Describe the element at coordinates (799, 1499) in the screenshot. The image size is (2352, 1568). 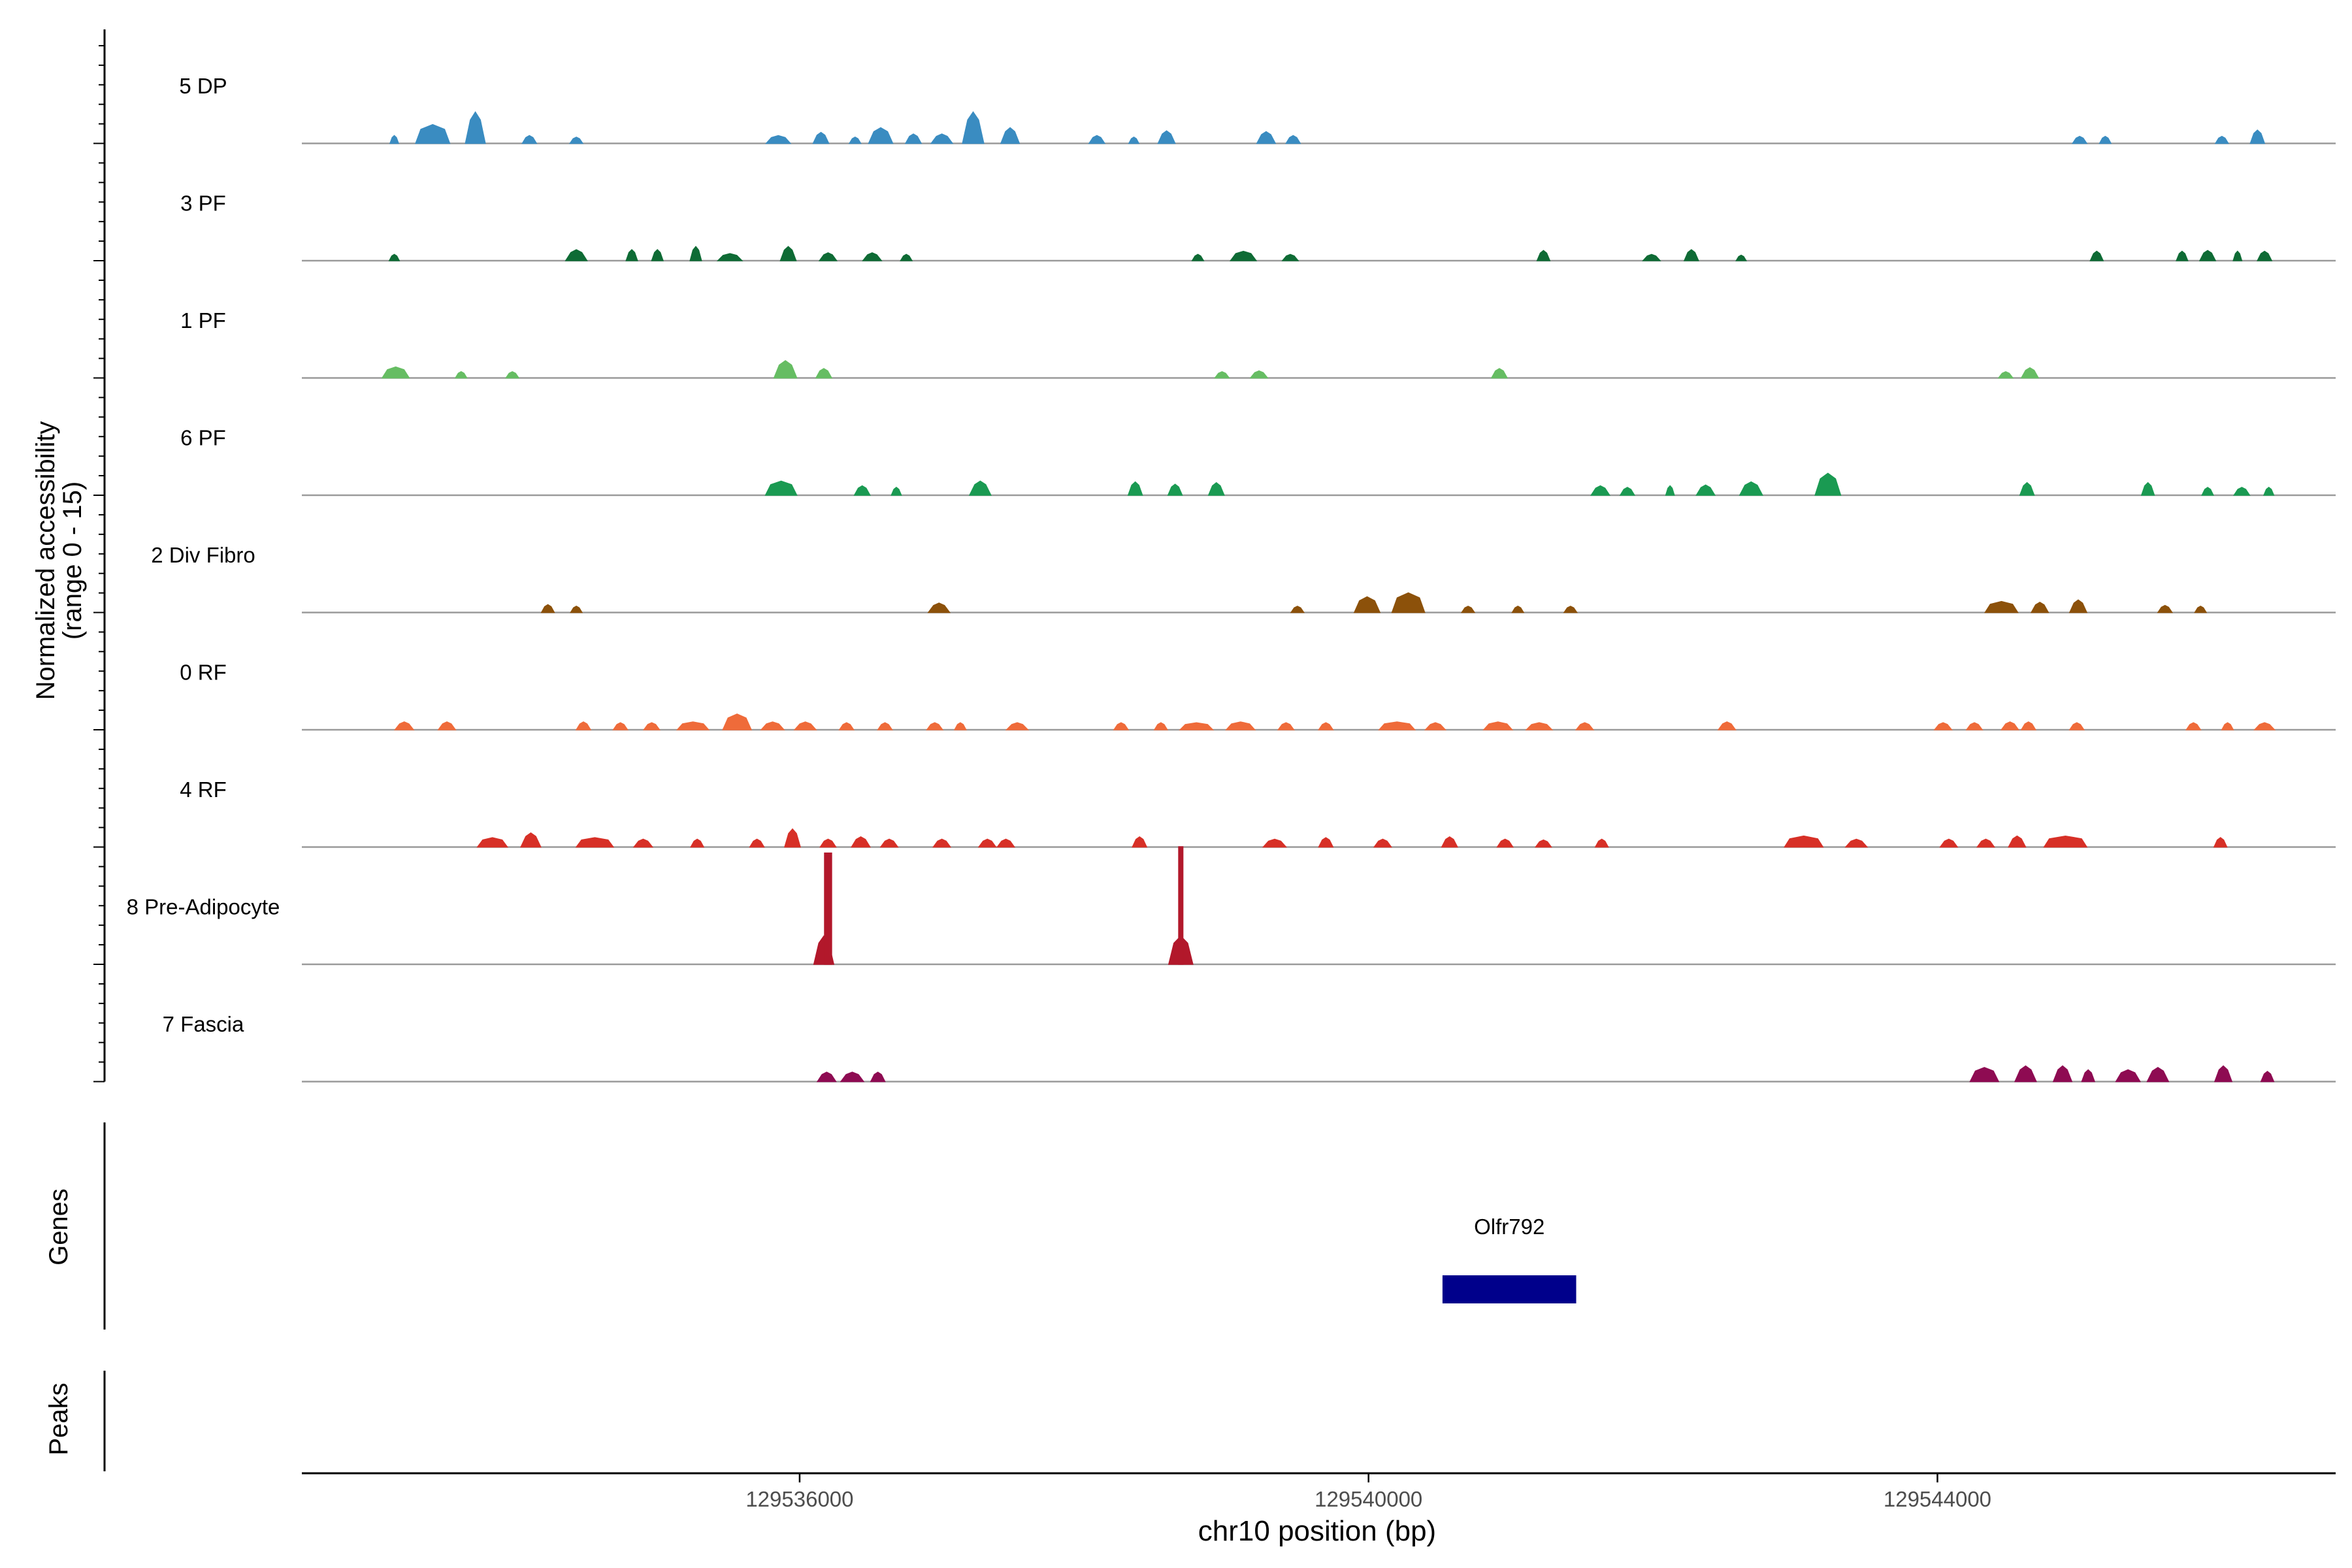
I see `x-tick-label: 129536000` at that location.